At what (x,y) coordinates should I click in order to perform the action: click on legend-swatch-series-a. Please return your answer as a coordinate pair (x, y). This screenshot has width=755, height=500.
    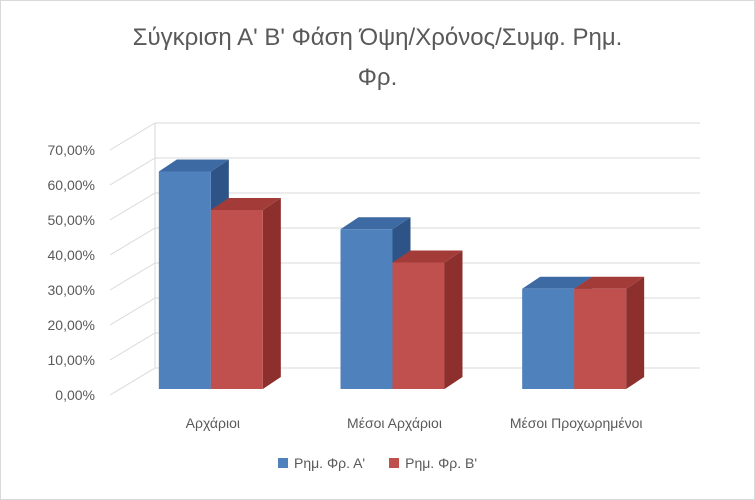
    Looking at the image, I should click on (282, 463).